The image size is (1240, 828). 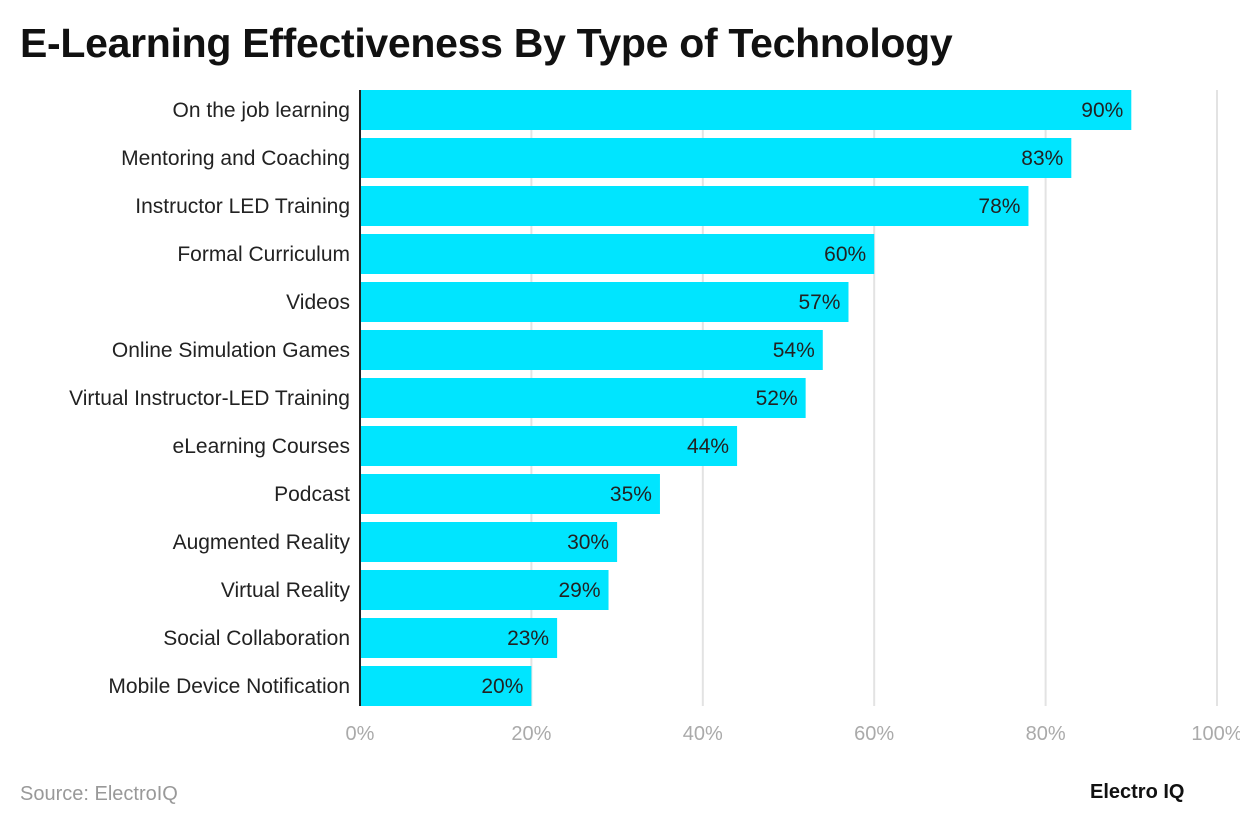 I want to click on data-label: 52%, so click(x=777, y=398).